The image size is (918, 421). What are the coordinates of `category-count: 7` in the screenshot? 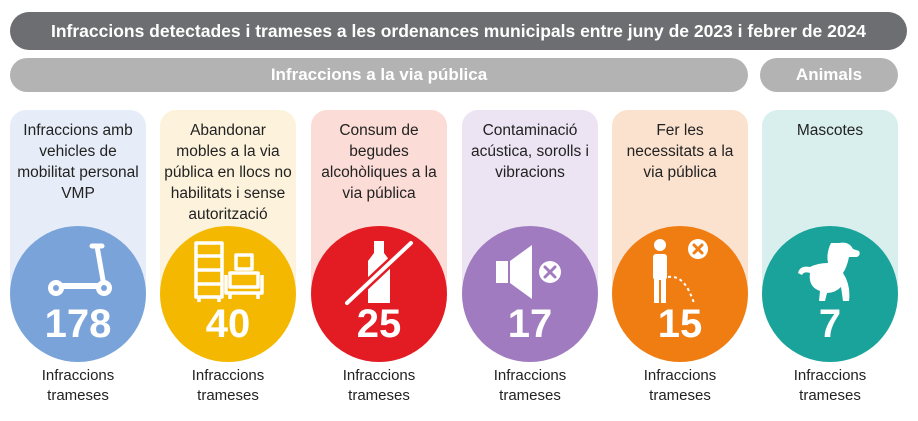 It's located at (830, 324).